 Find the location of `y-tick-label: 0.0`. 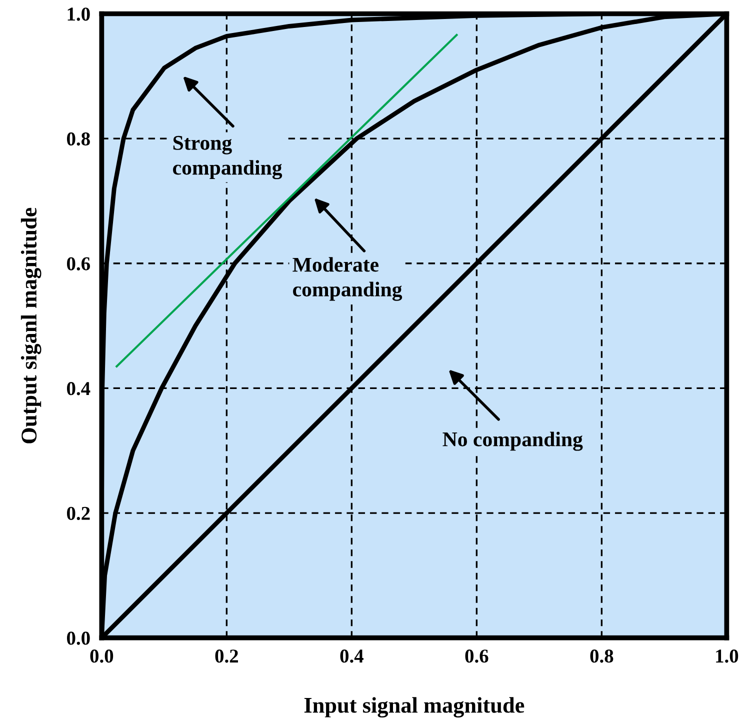

y-tick-label: 0.0 is located at coordinates (78, 638).